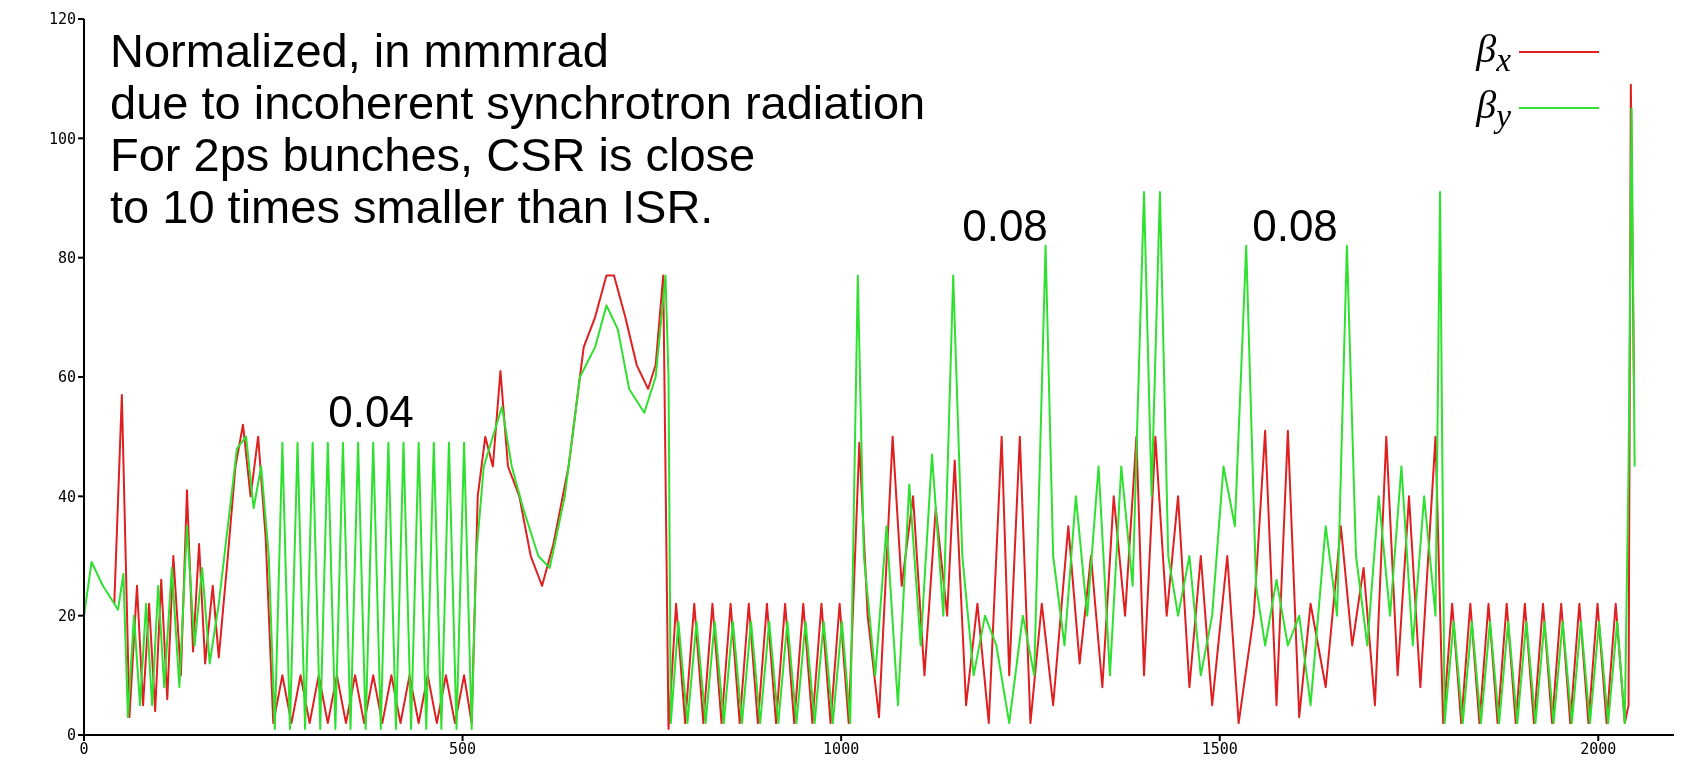 The height and width of the screenshot is (775, 1685). I want to click on x-tick-label: 0, so click(84, 748).